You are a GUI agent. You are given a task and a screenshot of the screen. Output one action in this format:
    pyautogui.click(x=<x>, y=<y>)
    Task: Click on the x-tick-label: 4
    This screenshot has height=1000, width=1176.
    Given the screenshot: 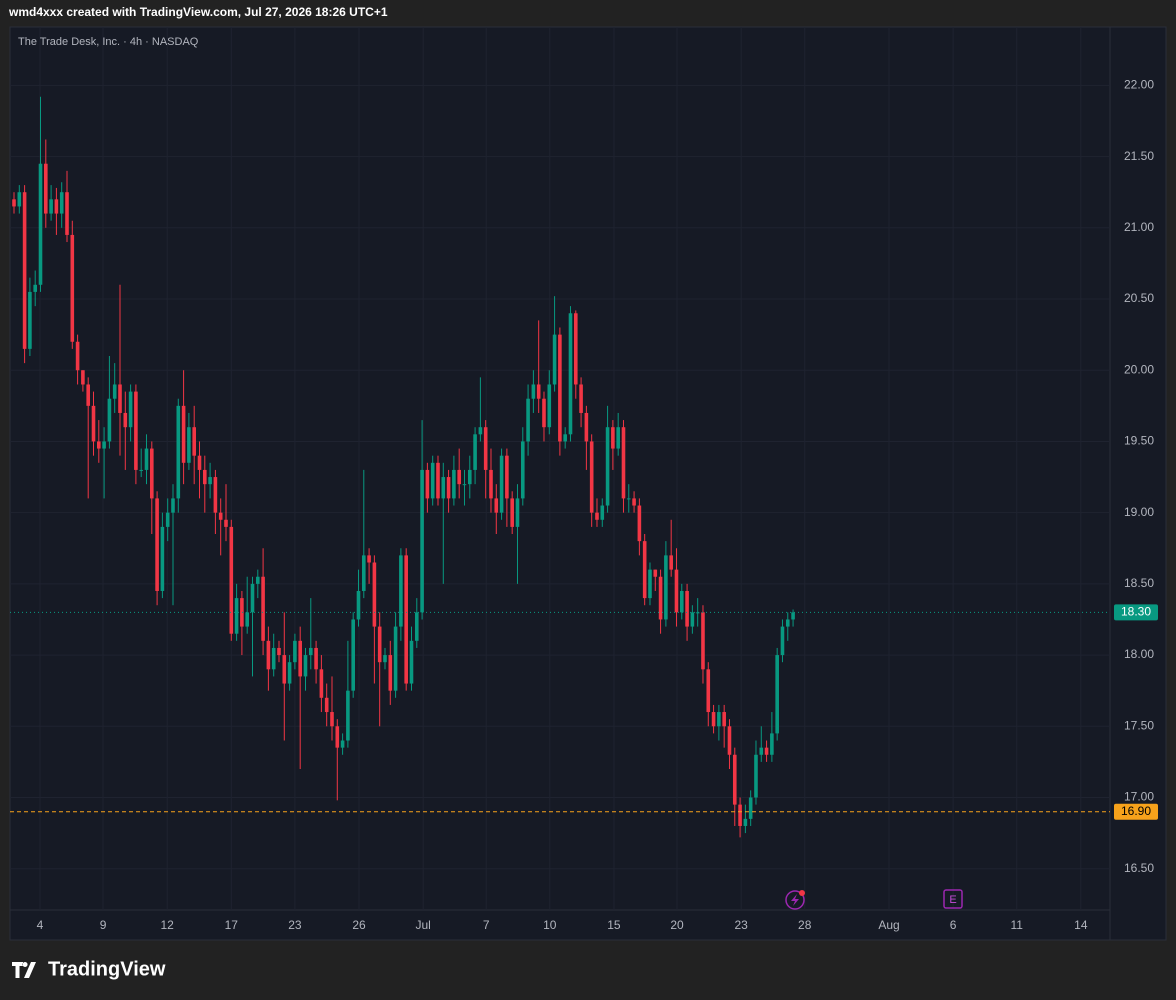 What is the action you would take?
    pyautogui.click(x=40, y=925)
    